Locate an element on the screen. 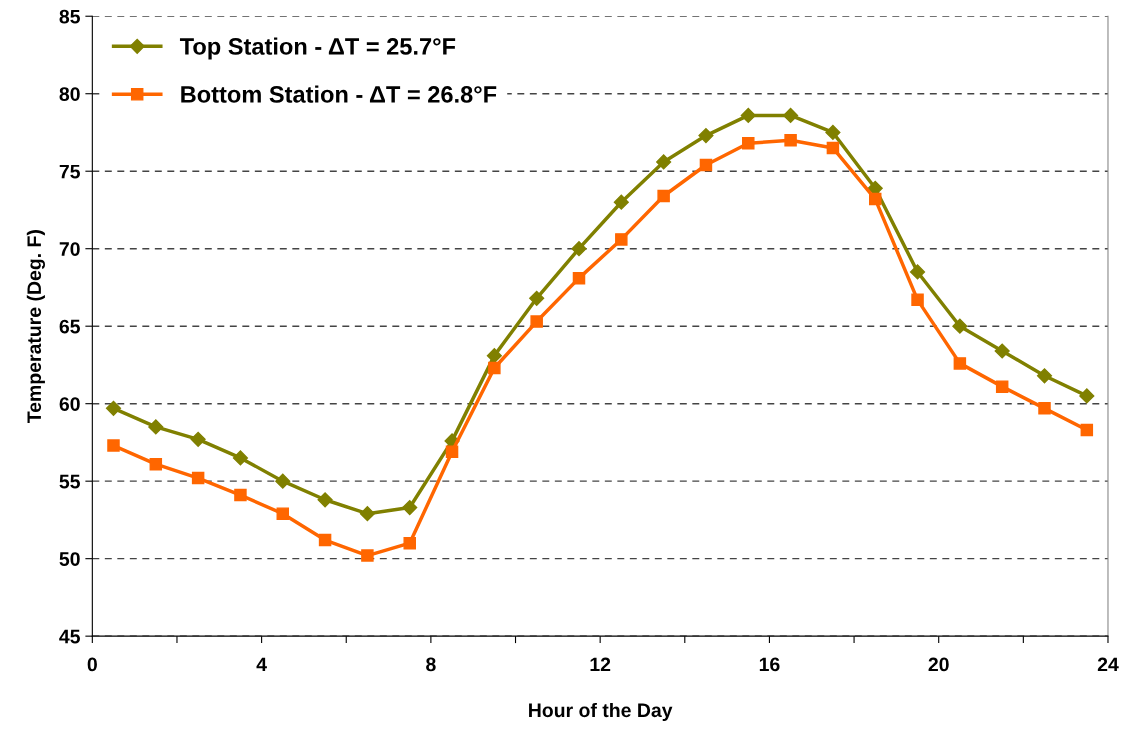 The width and height of the screenshot is (1126, 738). y-tick-label: 45 is located at coordinates (69, 636).